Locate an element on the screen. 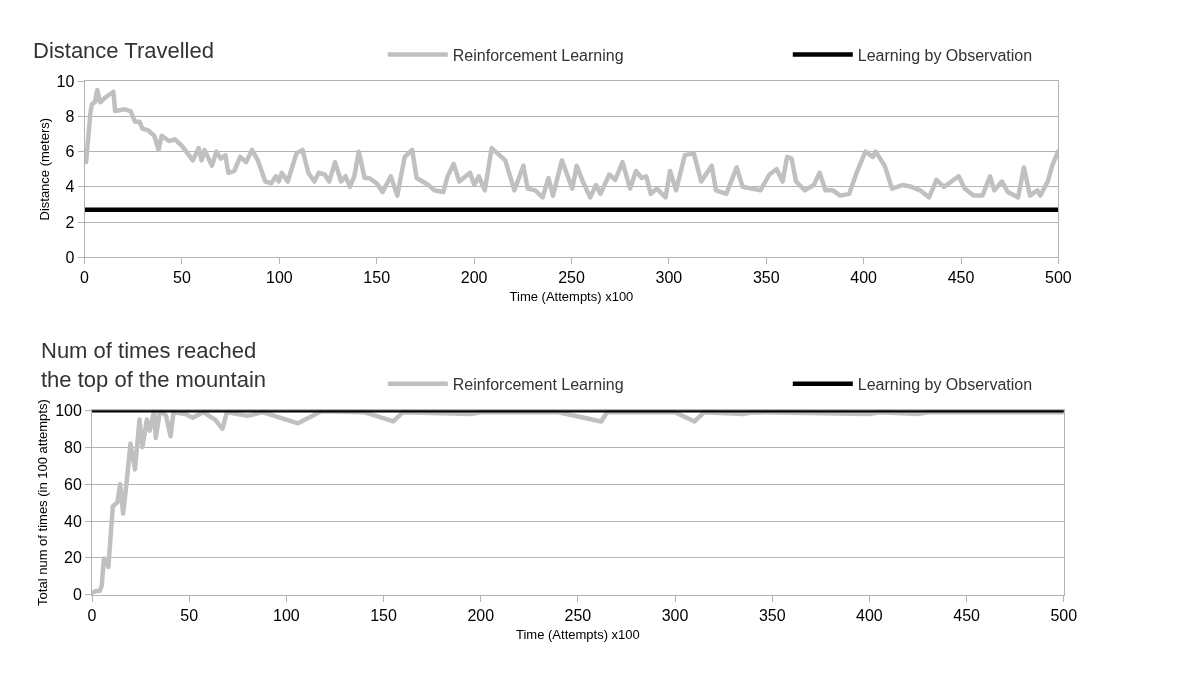 The width and height of the screenshot is (1203, 675). y-tick-label: 10 is located at coordinates (65, 81).